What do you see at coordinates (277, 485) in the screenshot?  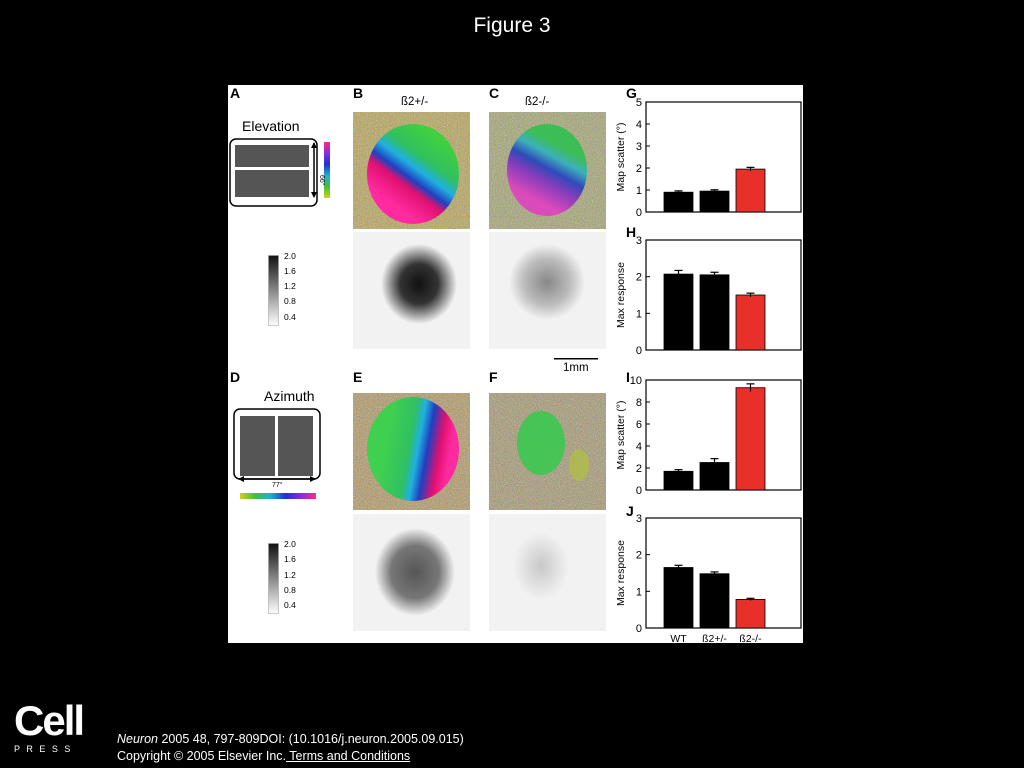 I see `azimuth-angle: 77°` at bounding box center [277, 485].